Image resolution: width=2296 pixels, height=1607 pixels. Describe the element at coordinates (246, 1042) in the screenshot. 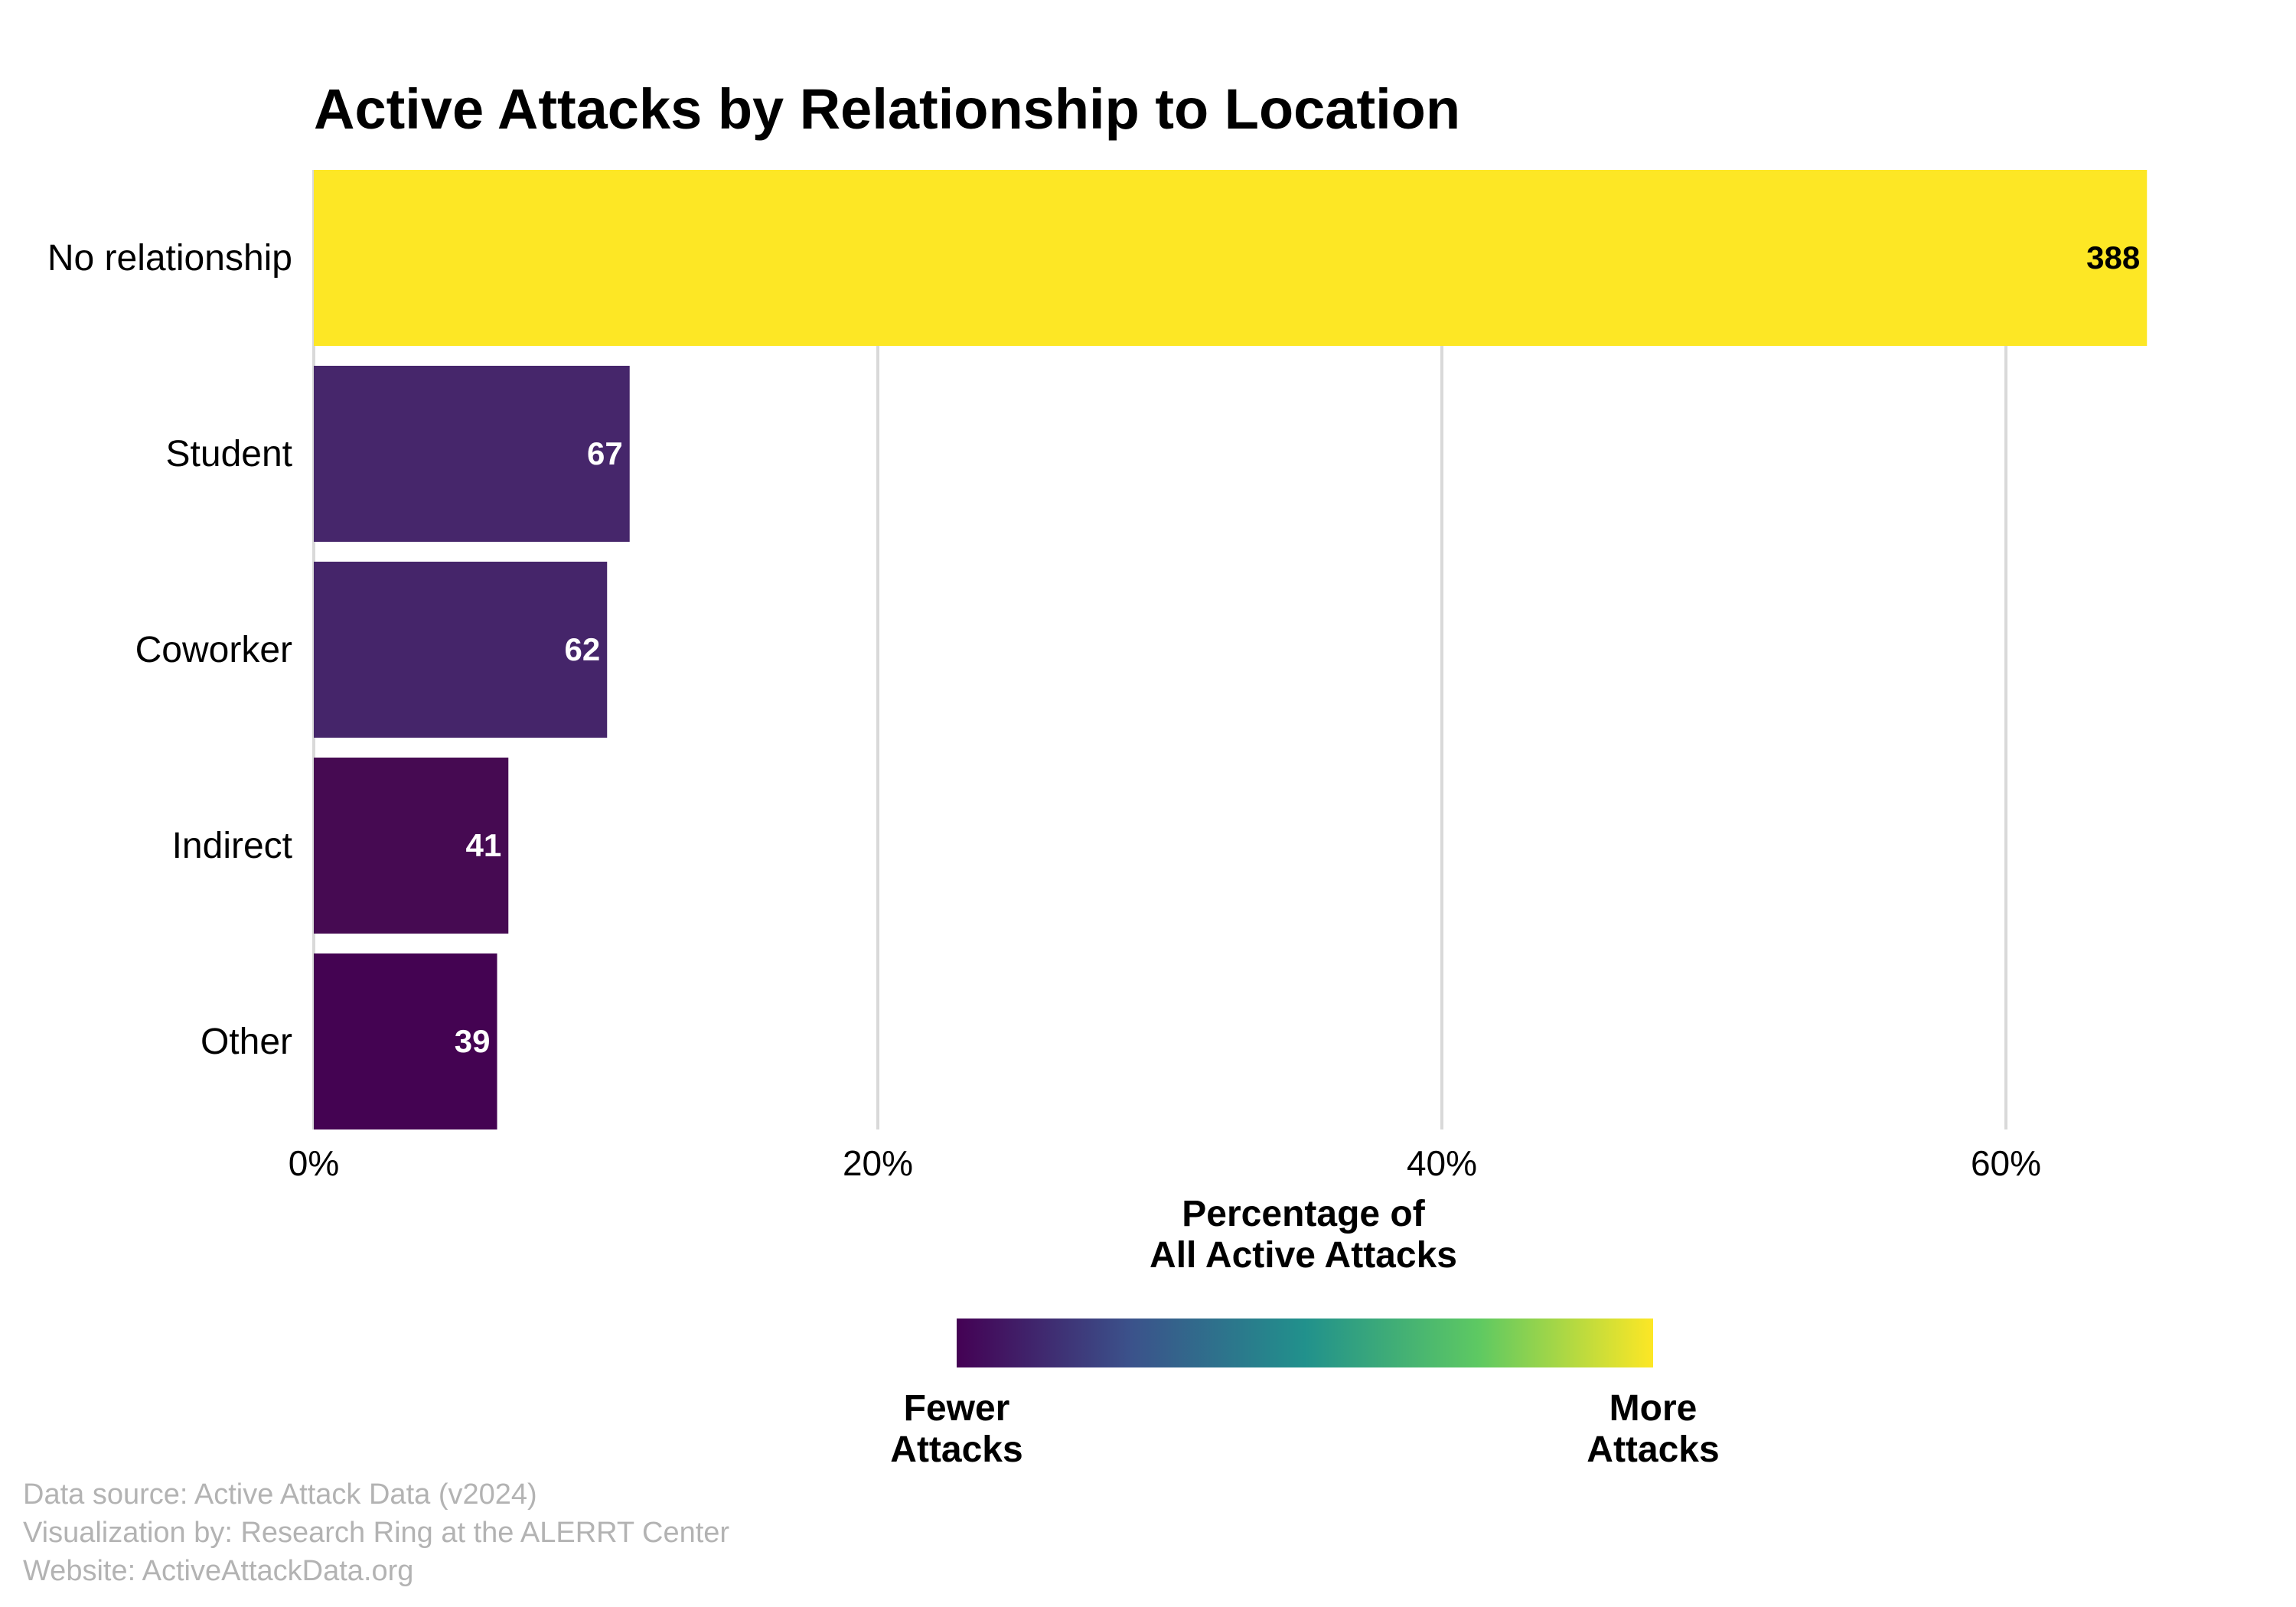

I see `category-label: Other` at that location.